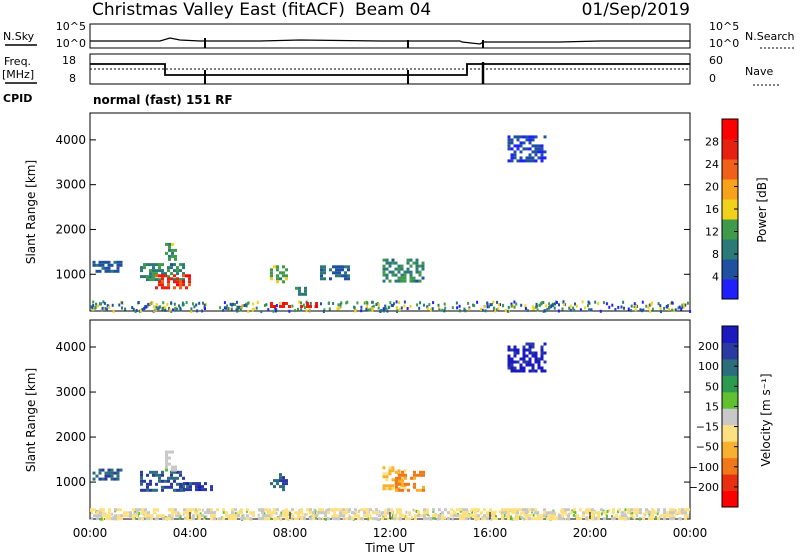 This screenshot has width=800, height=554. I want to click on power-colorbar-tick-label: 8, so click(715, 254).